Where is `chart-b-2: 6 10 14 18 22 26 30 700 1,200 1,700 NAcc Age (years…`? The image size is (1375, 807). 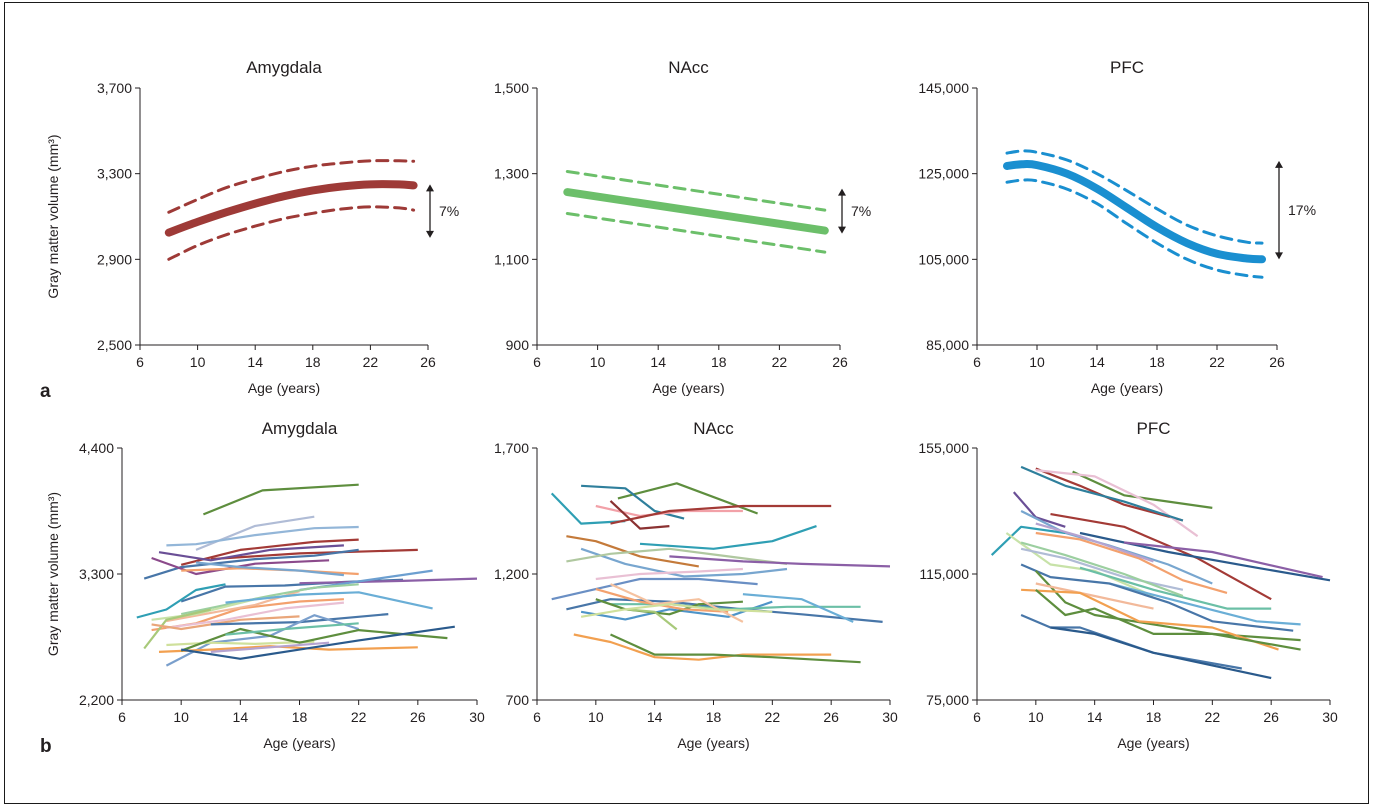 chart-b-2: 6 10 14 18 22 26 30 700 1,200 1,700 NAcc Age (years… is located at coordinates (696, 585).